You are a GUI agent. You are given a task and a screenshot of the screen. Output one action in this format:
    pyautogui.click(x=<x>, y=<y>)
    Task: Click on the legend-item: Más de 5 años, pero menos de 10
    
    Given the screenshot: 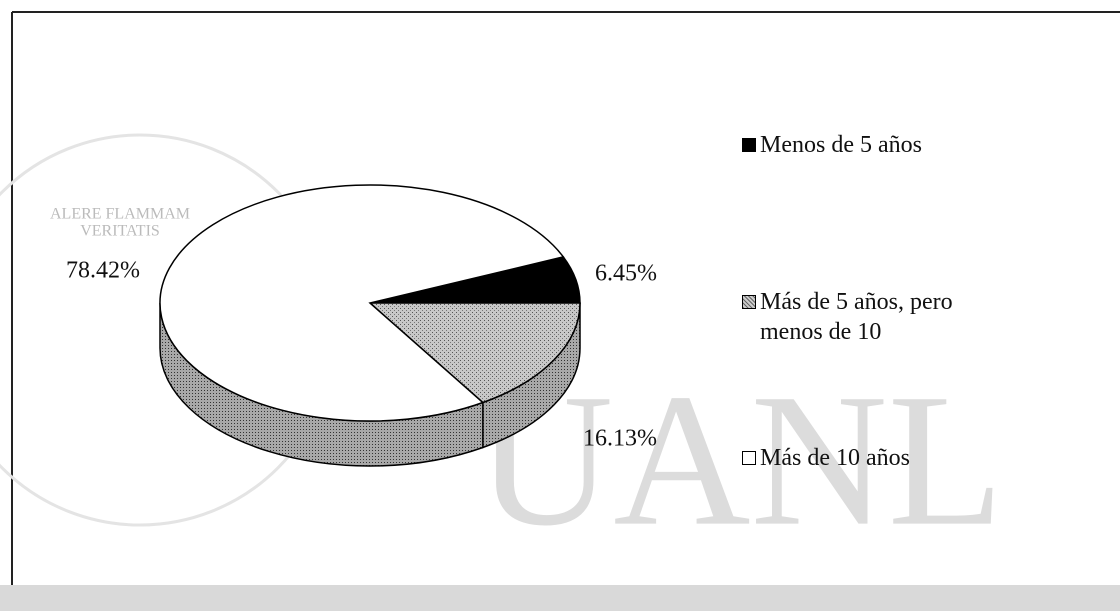 What is the action you would take?
    pyautogui.click(x=892, y=317)
    